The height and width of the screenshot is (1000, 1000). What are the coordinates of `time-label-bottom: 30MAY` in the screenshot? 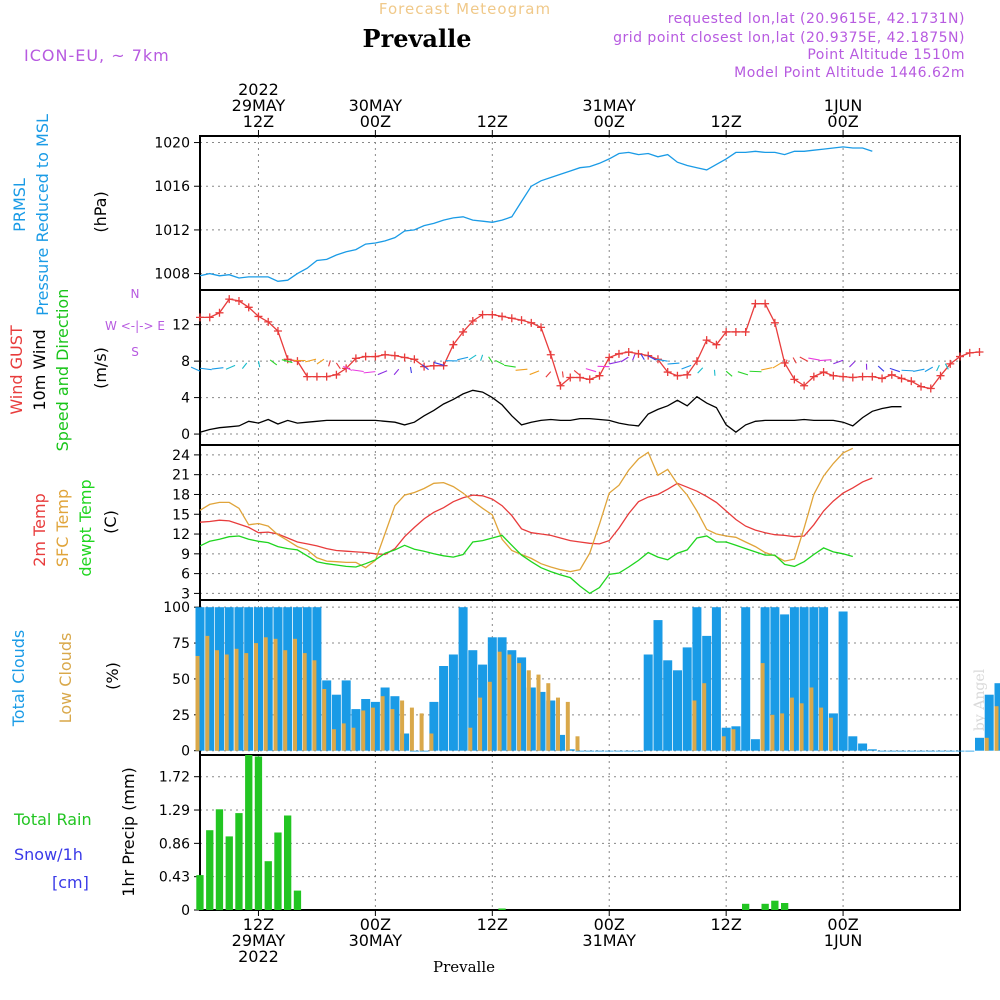 It's located at (376, 940).